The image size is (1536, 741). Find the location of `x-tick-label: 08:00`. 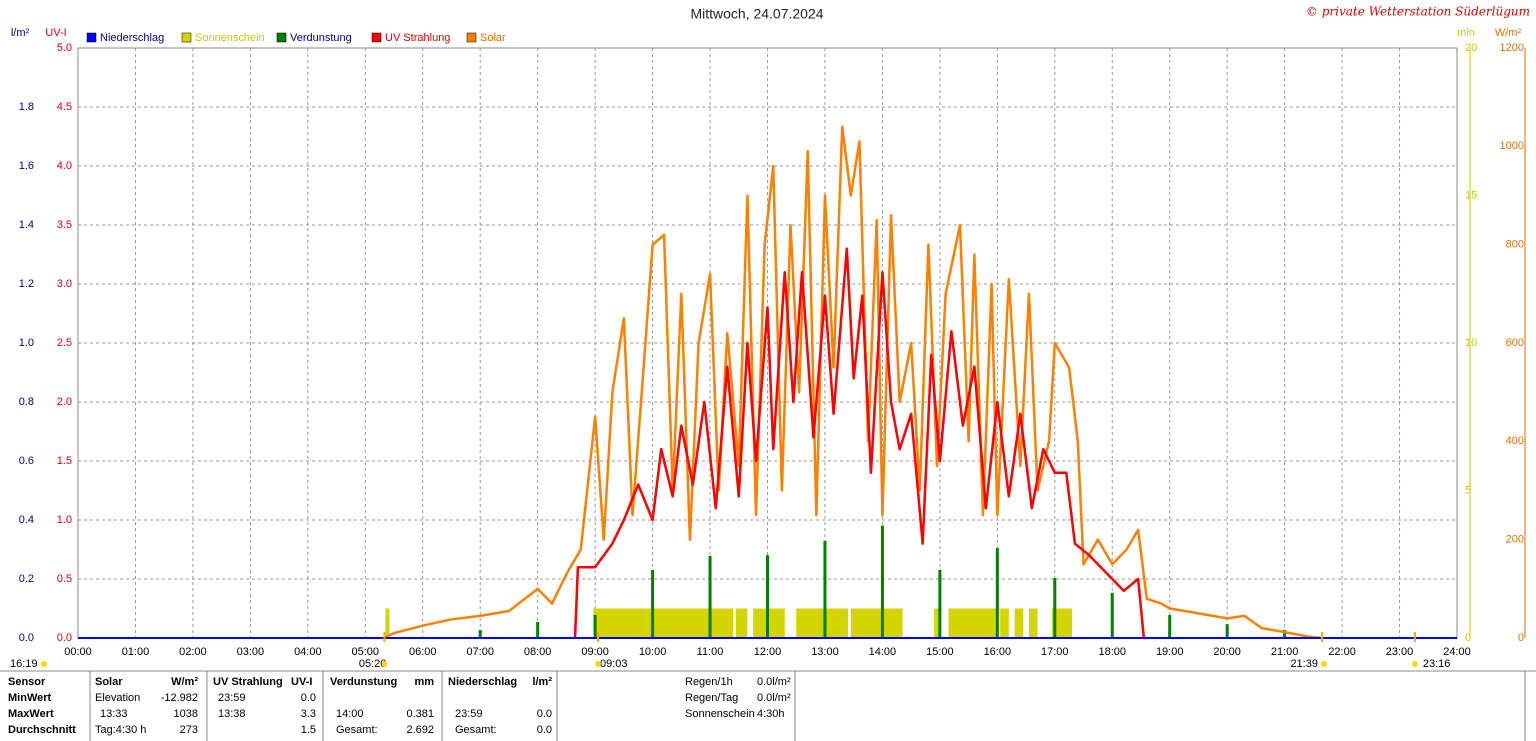

x-tick-label: 08:00 is located at coordinates (538, 652).